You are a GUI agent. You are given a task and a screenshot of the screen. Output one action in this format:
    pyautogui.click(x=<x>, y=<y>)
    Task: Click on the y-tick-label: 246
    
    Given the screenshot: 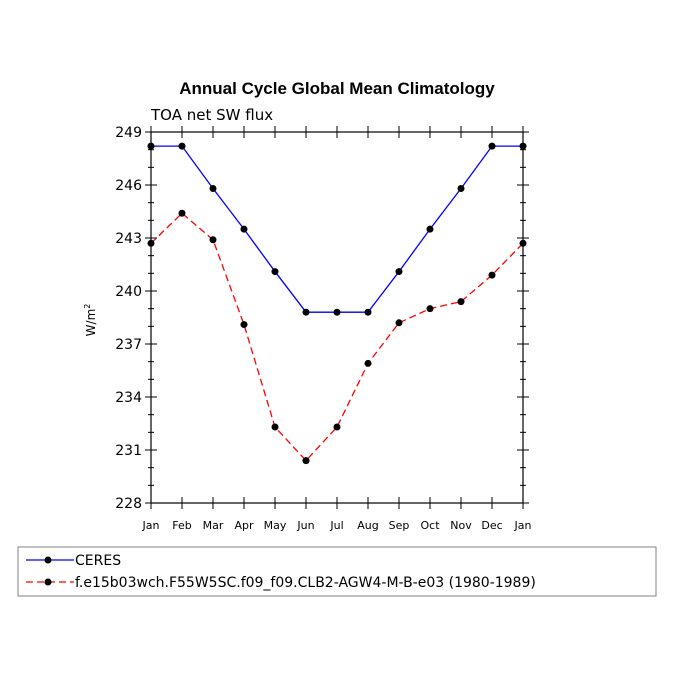 What is the action you would take?
    pyautogui.click(x=128, y=186)
    